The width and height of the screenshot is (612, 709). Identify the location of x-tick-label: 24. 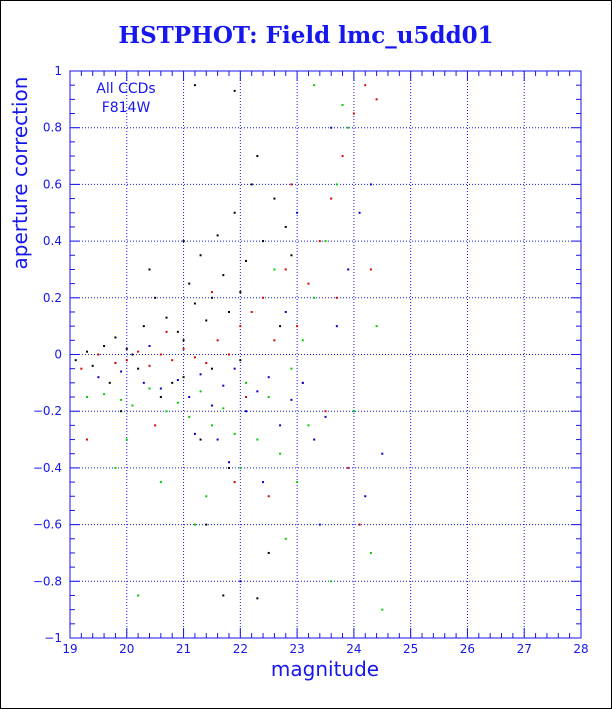
(353, 649).